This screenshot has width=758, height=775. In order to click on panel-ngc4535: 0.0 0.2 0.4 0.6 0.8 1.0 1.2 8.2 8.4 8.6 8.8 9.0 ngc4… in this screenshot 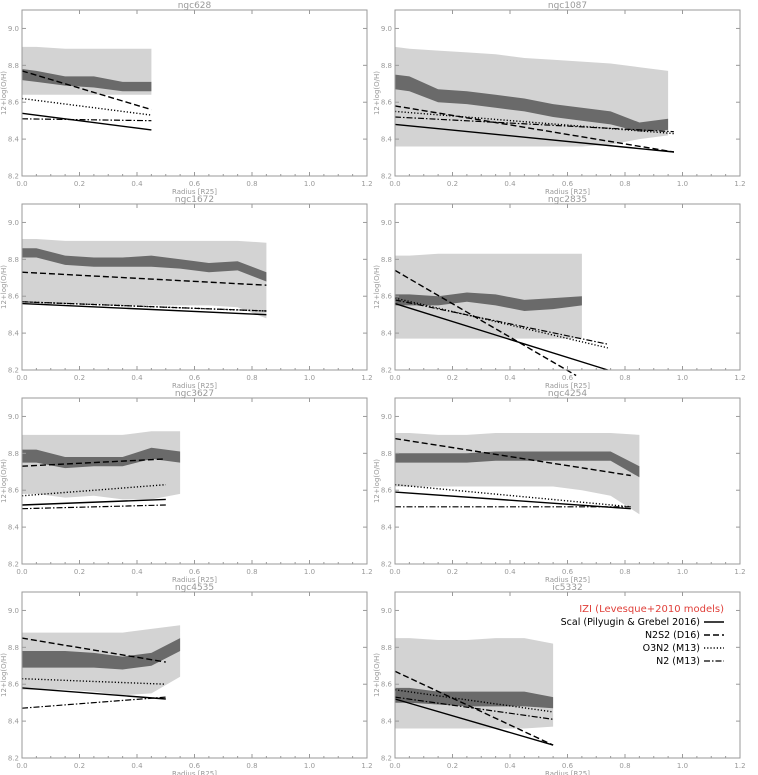, I will do `click(186, 679)`.